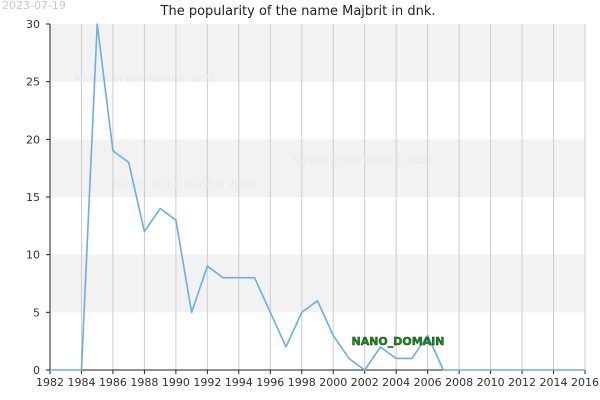 This screenshot has width=600, height=400. Describe the element at coordinates (270, 382) in the screenshot. I see `x-tick-label: 1996` at that location.